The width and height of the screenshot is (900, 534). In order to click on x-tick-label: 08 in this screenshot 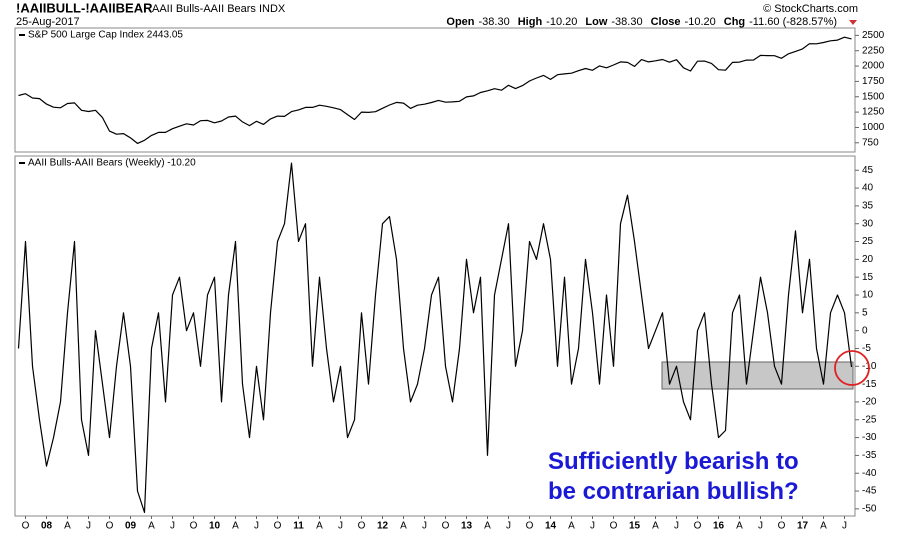, I will do `click(47, 526)`.